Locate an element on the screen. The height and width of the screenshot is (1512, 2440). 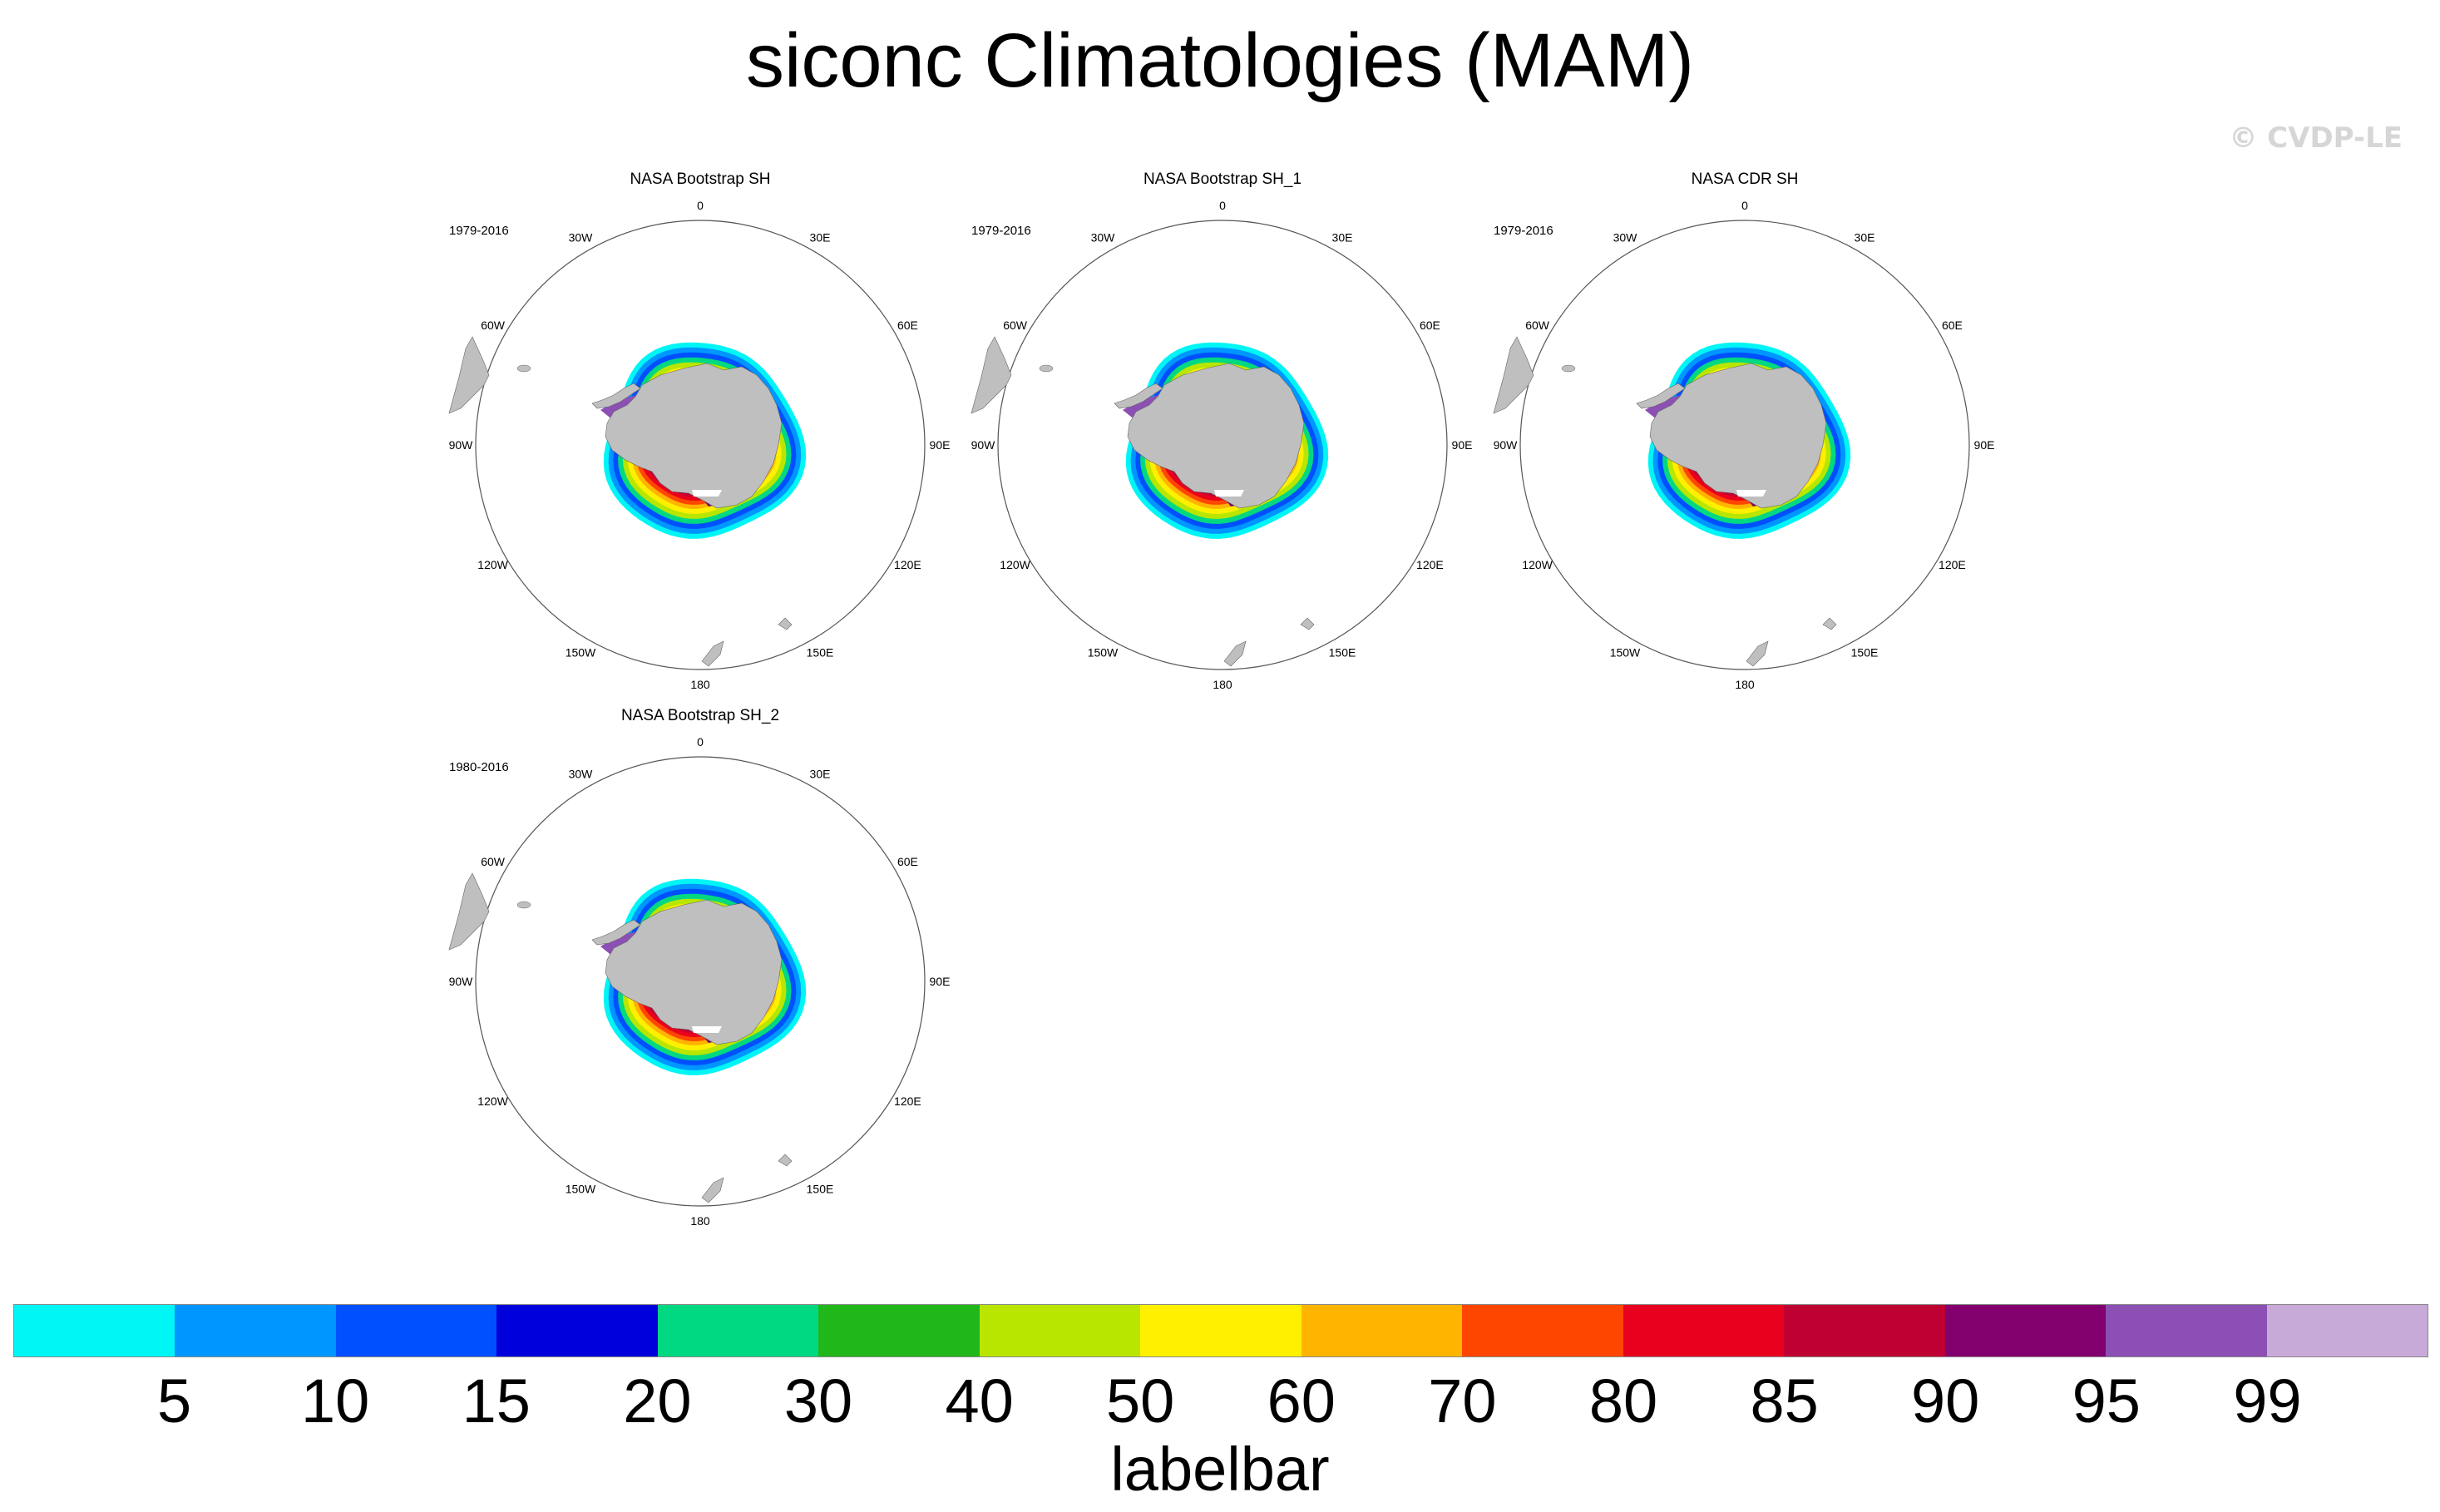
island is located at coordinates (523, 368).